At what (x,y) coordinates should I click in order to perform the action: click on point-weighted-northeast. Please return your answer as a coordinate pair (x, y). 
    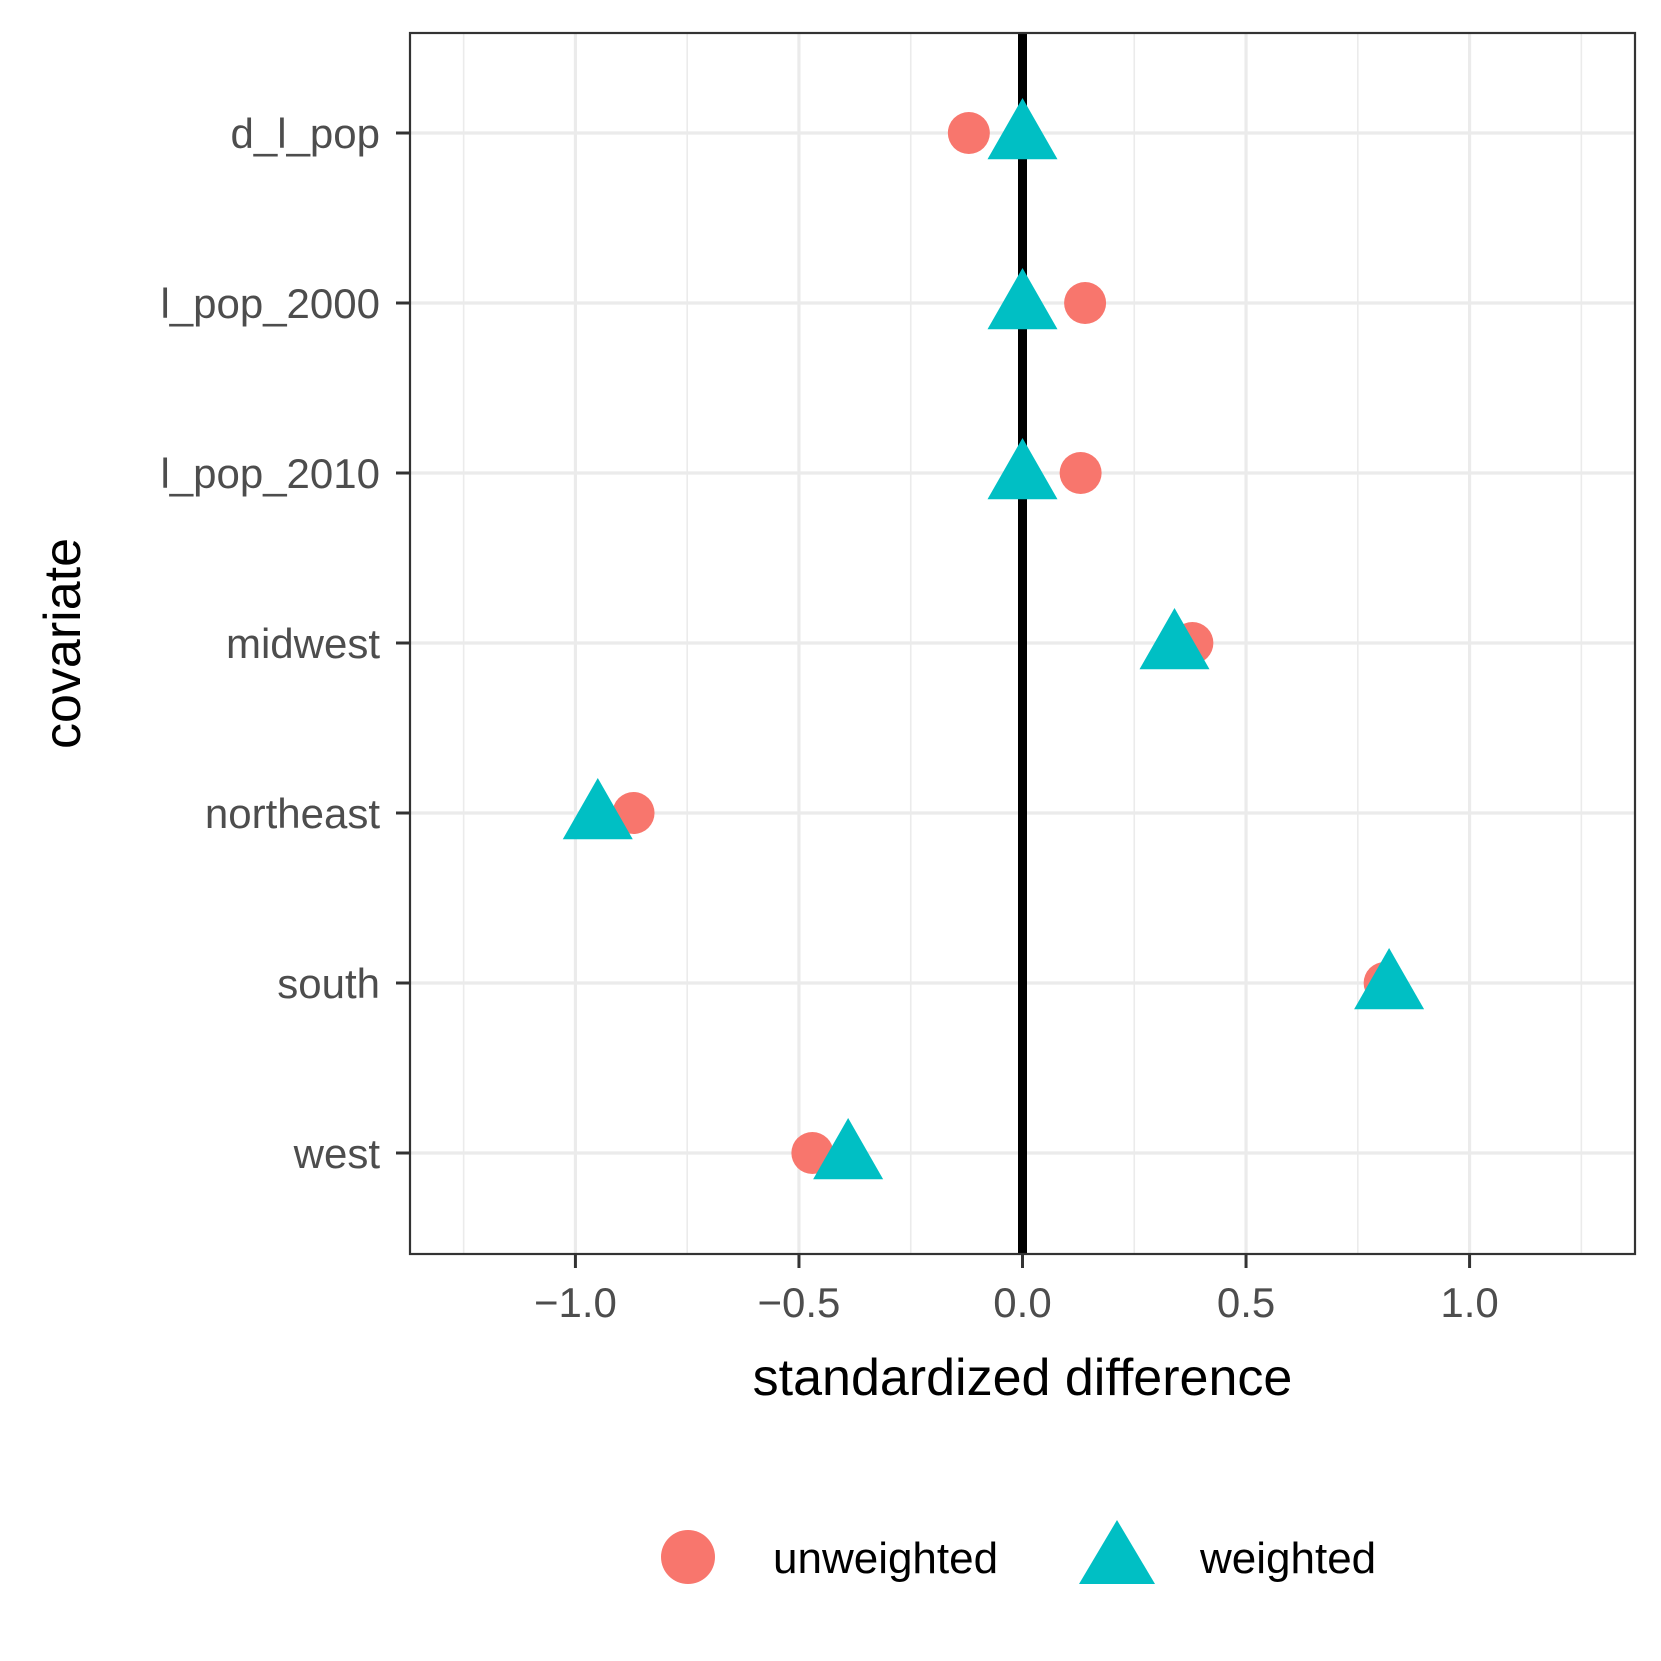
    Looking at the image, I should click on (597, 809).